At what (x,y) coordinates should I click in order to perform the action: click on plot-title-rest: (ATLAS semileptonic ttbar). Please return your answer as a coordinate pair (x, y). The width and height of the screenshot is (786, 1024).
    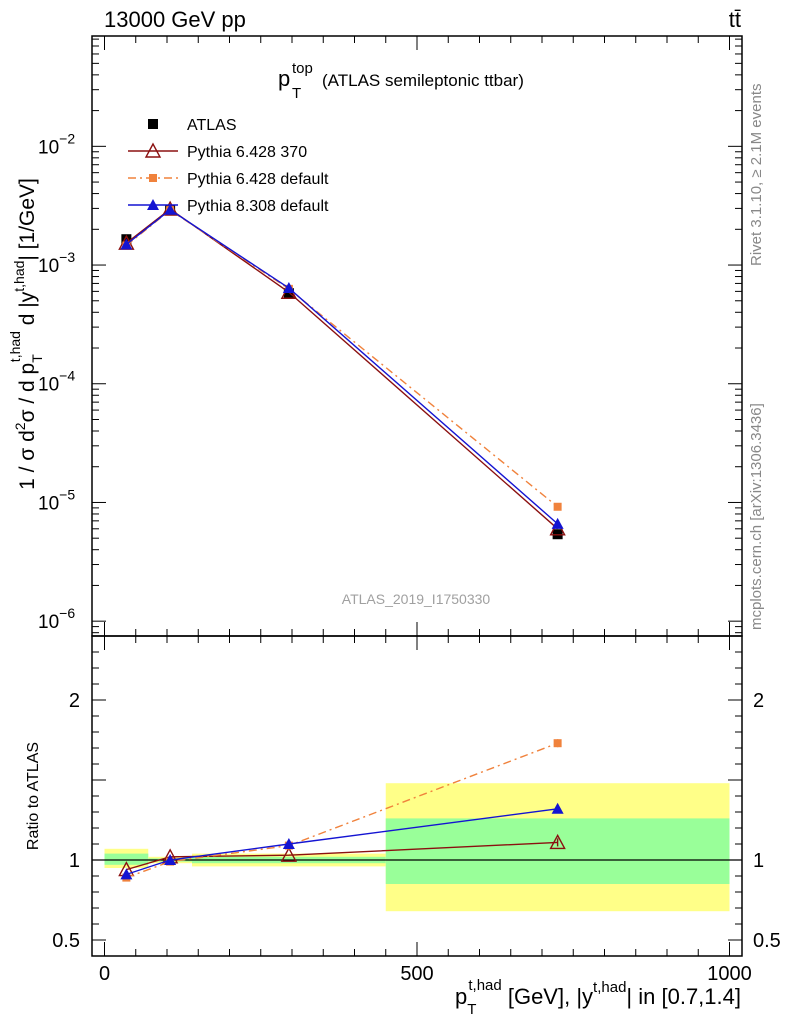
    Looking at the image, I should click on (423, 80).